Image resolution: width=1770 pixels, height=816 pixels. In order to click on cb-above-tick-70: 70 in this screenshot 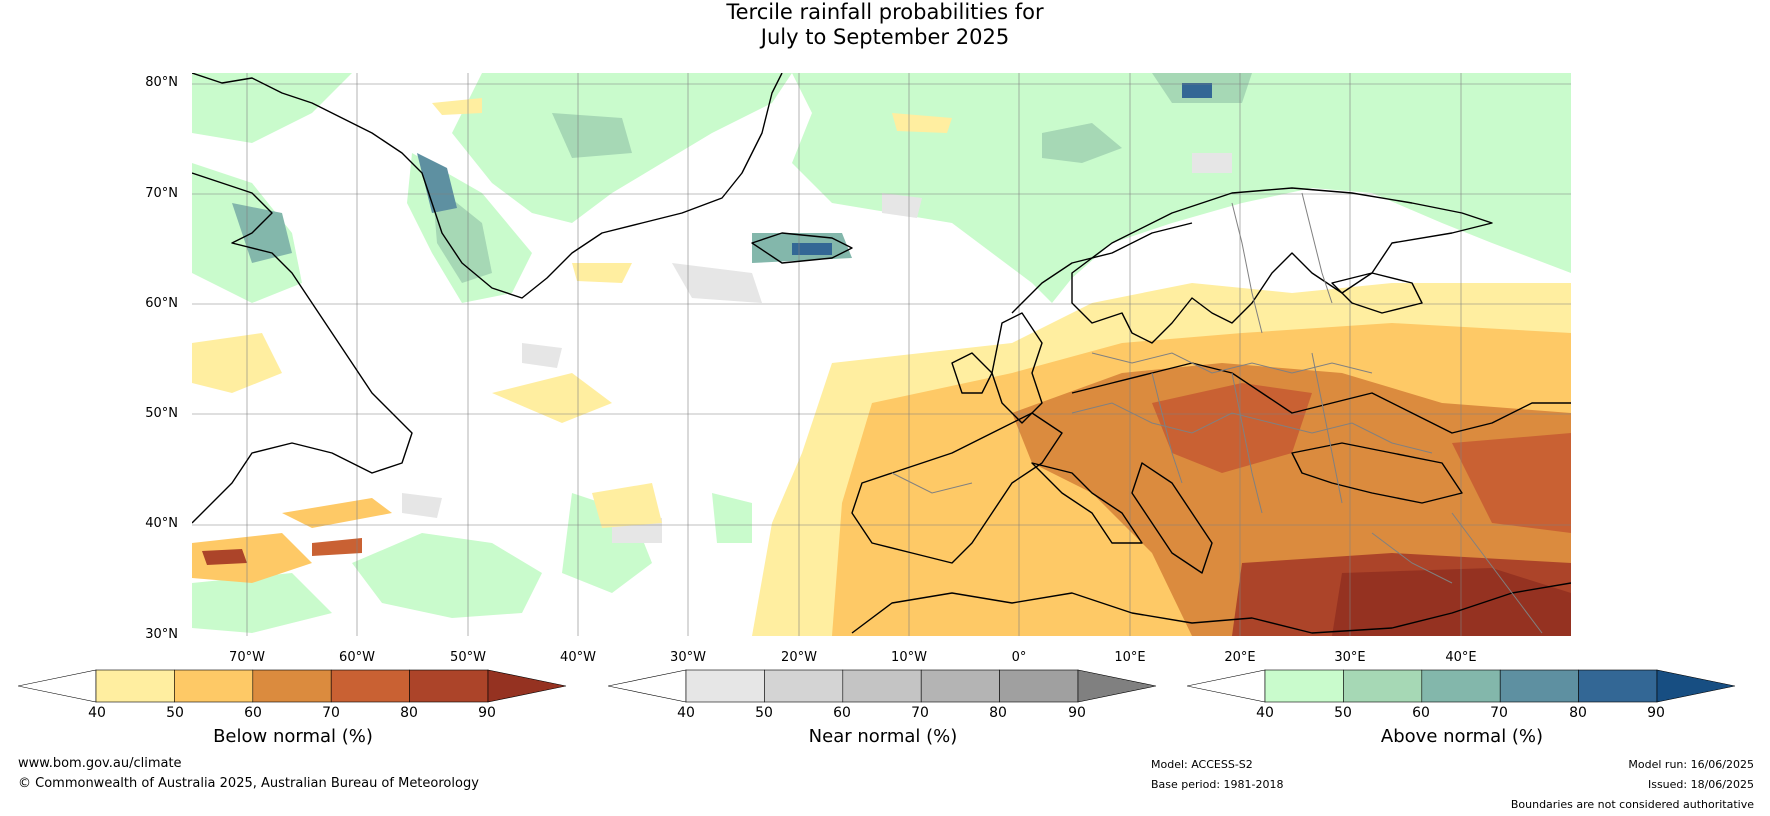, I will do `click(1499, 713)`.